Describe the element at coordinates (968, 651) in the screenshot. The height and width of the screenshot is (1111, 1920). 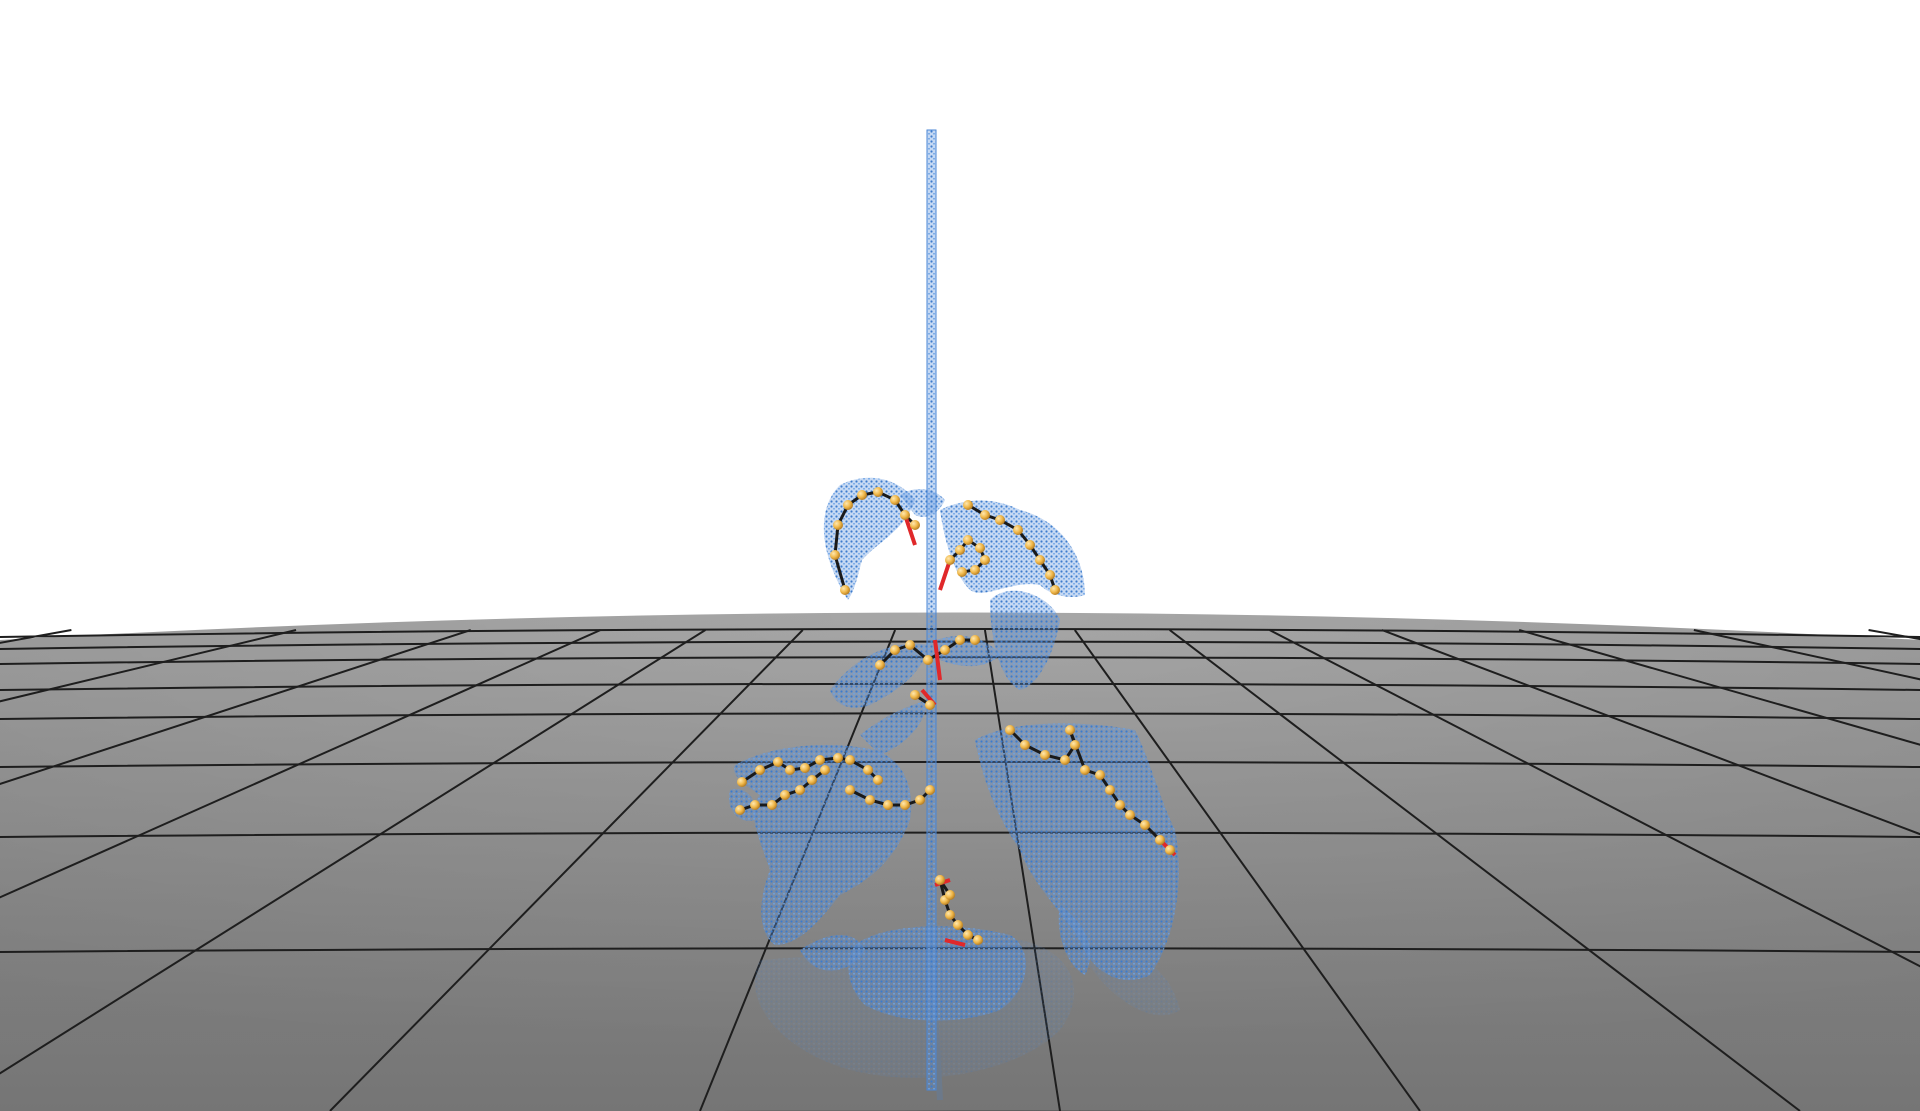
I see `leaf-mid-right` at that location.